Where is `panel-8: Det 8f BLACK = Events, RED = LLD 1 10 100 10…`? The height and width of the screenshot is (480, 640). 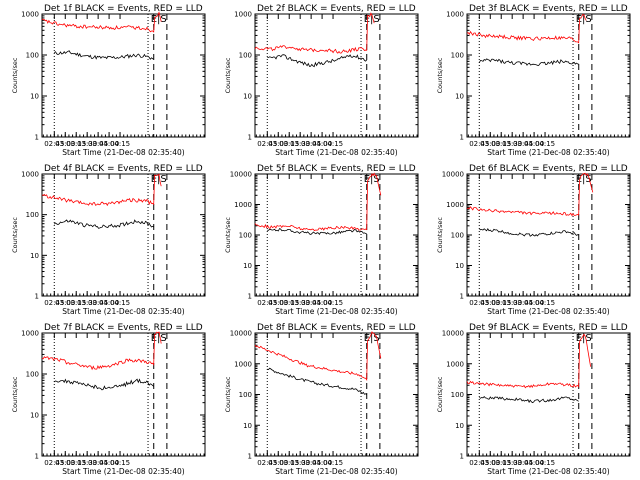
panel-8: Det 8f BLACK = Events, RED = LLD 1 10 100 10… is located at coordinates (321, 399).